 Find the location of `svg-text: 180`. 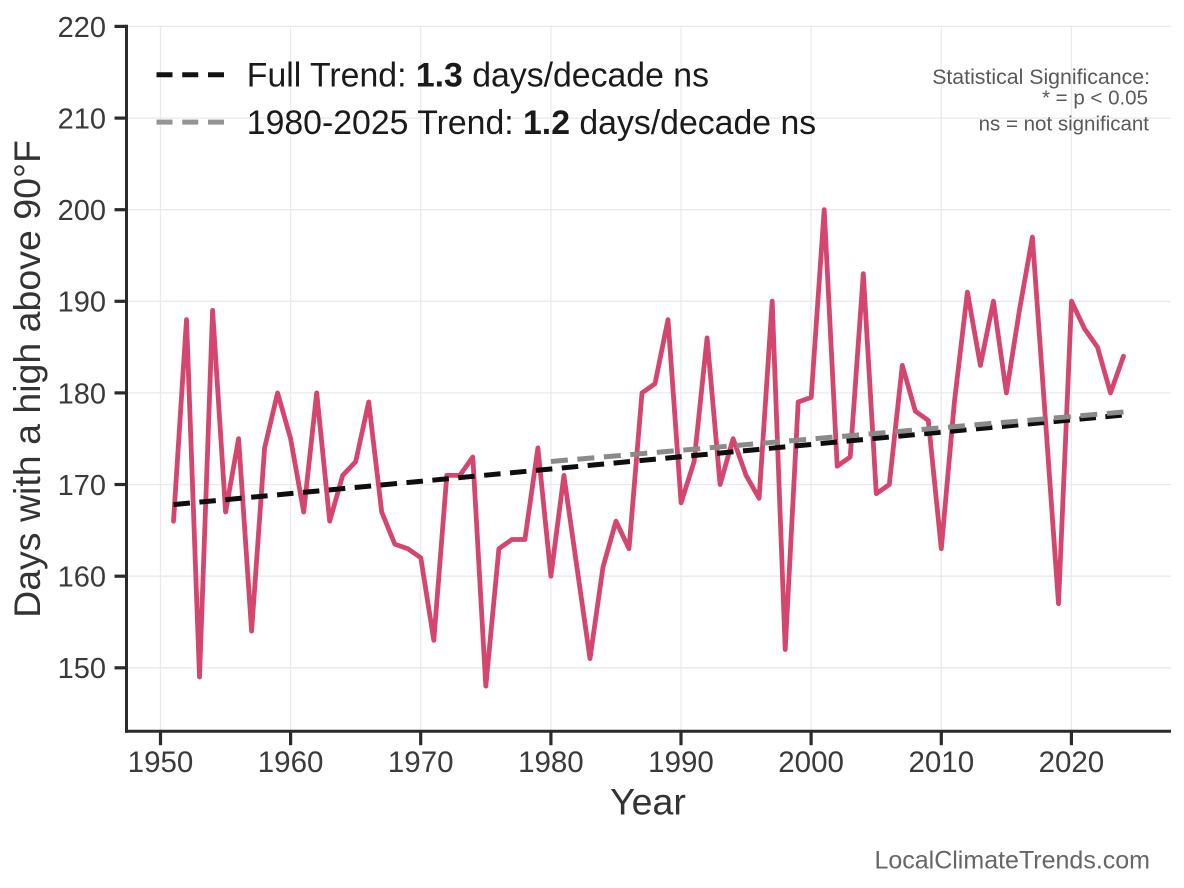

svg-text: 180 is located at coordinates (82, 394).